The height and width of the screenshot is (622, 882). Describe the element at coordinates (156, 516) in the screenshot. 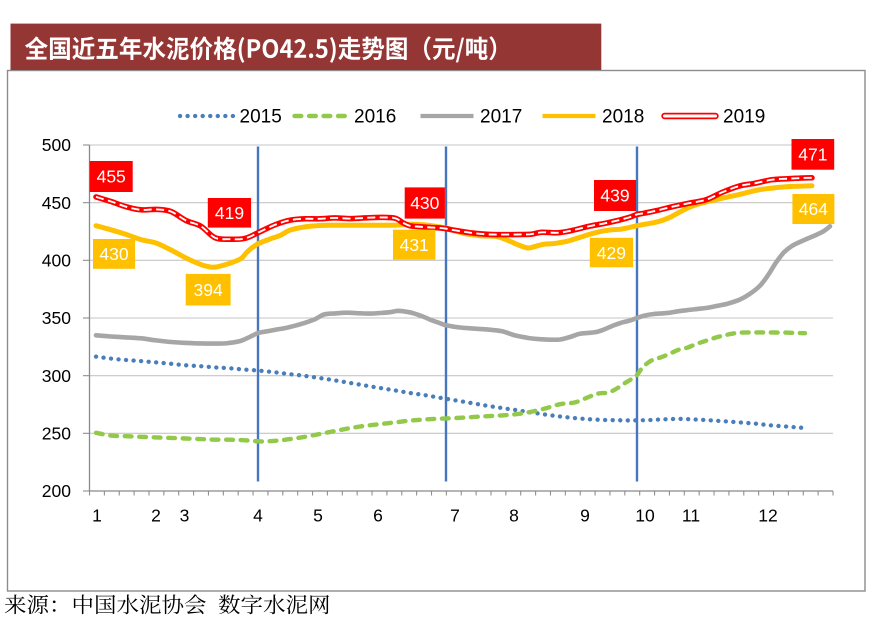

I see `svg-text: 2` at that location.